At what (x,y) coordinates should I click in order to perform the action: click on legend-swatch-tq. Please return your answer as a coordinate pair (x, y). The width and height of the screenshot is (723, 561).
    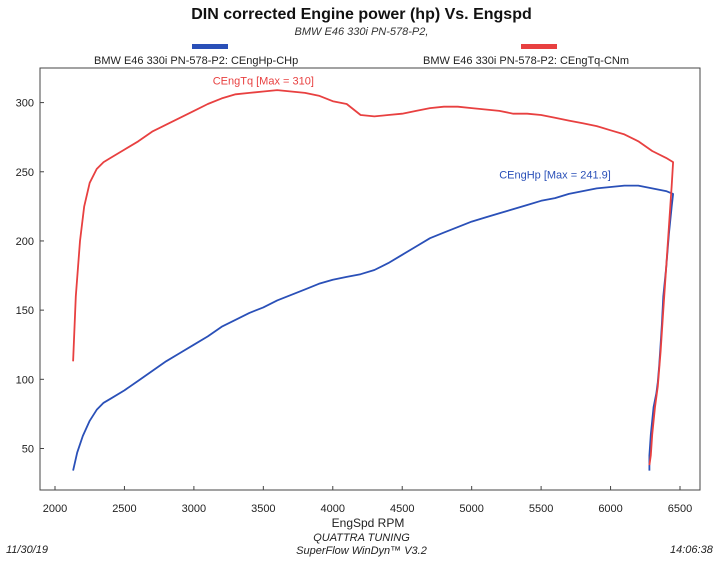
    Looking at the image, I should click on (539, 46).